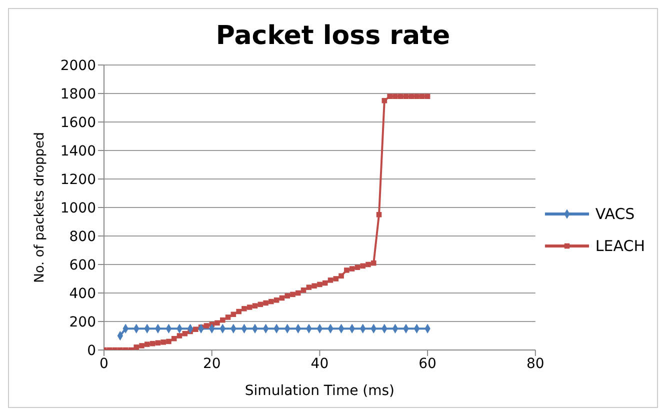 The image size is (664, 414). What do you see at coordinates (615, 214) in the screenshot?
I see `legend-label: VACS` at bounding box center [615, 214].